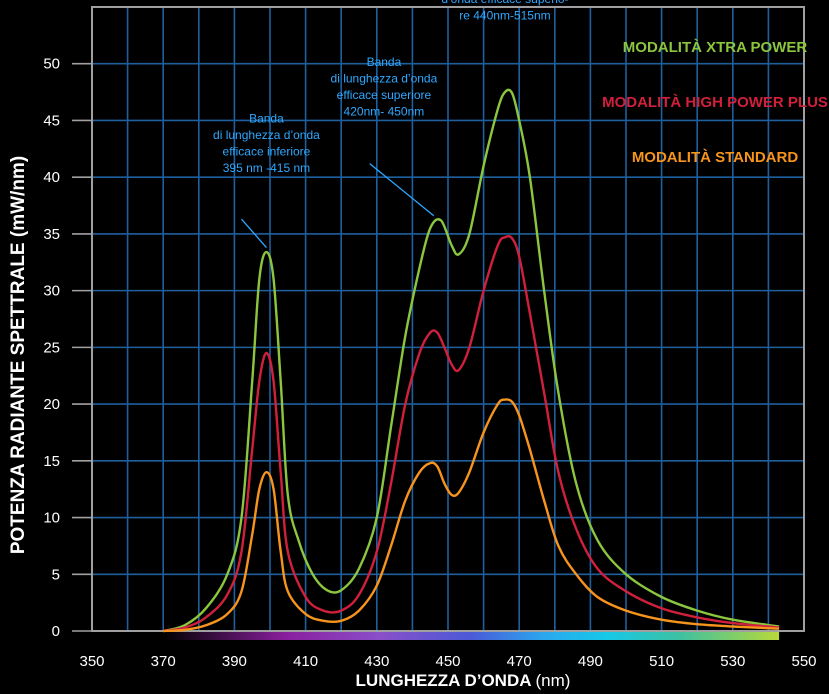 The height and width of the screenshot is (694, 829). What do you see at coordinates (590, 661) in the screenshot?
I see `x-tick-label: 490` at bounding box center [590, 661].